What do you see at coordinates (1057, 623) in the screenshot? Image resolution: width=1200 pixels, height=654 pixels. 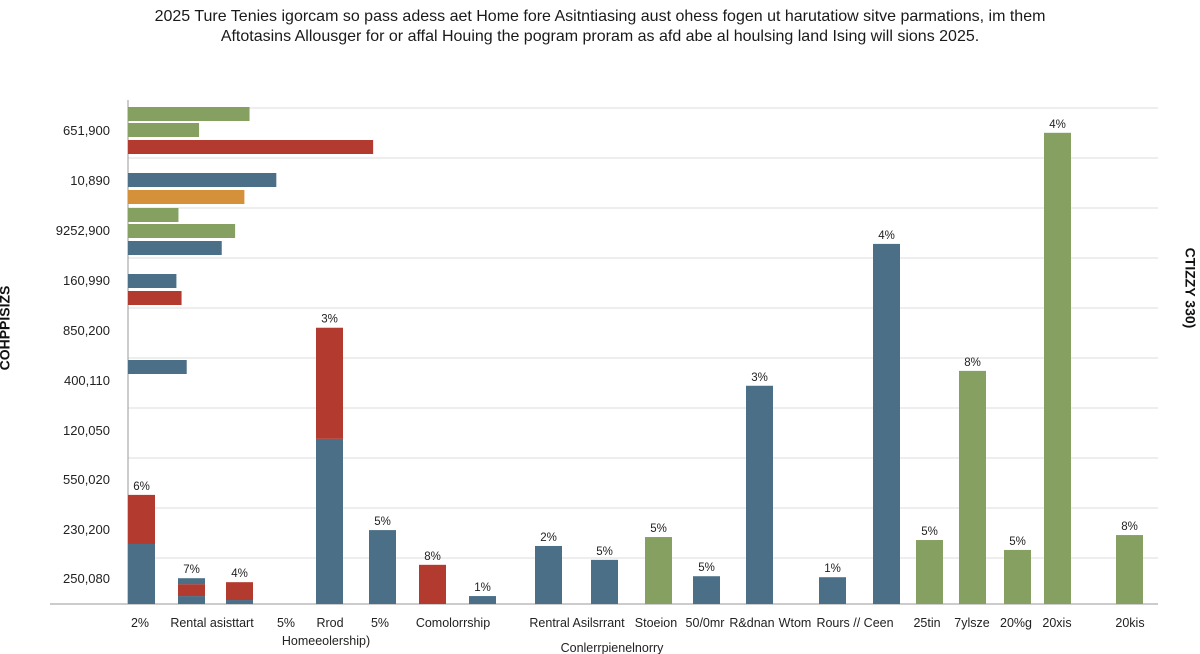 I see `x-tick-label: 20xis` at bounding box center [1057, 623].